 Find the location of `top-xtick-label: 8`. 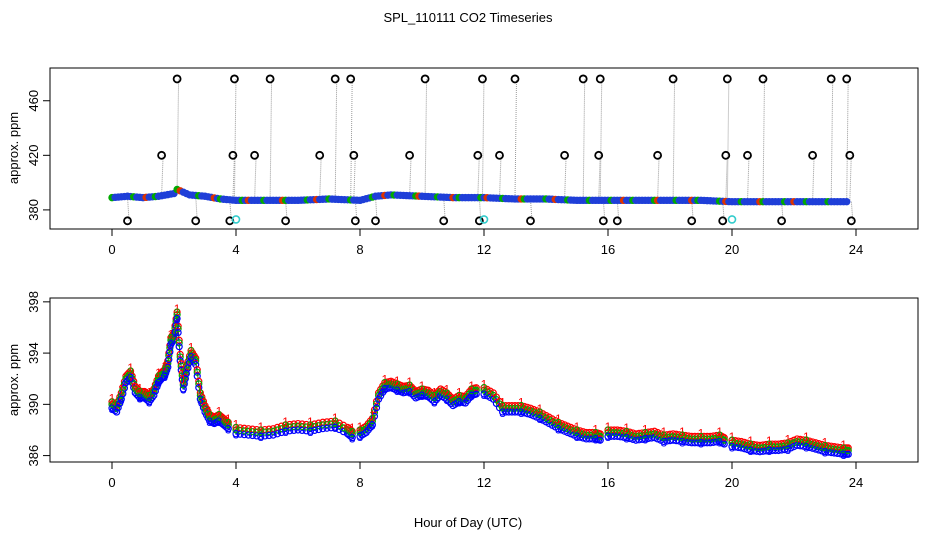

top-xtick-label: 8 is located at coordinates (359, 249).